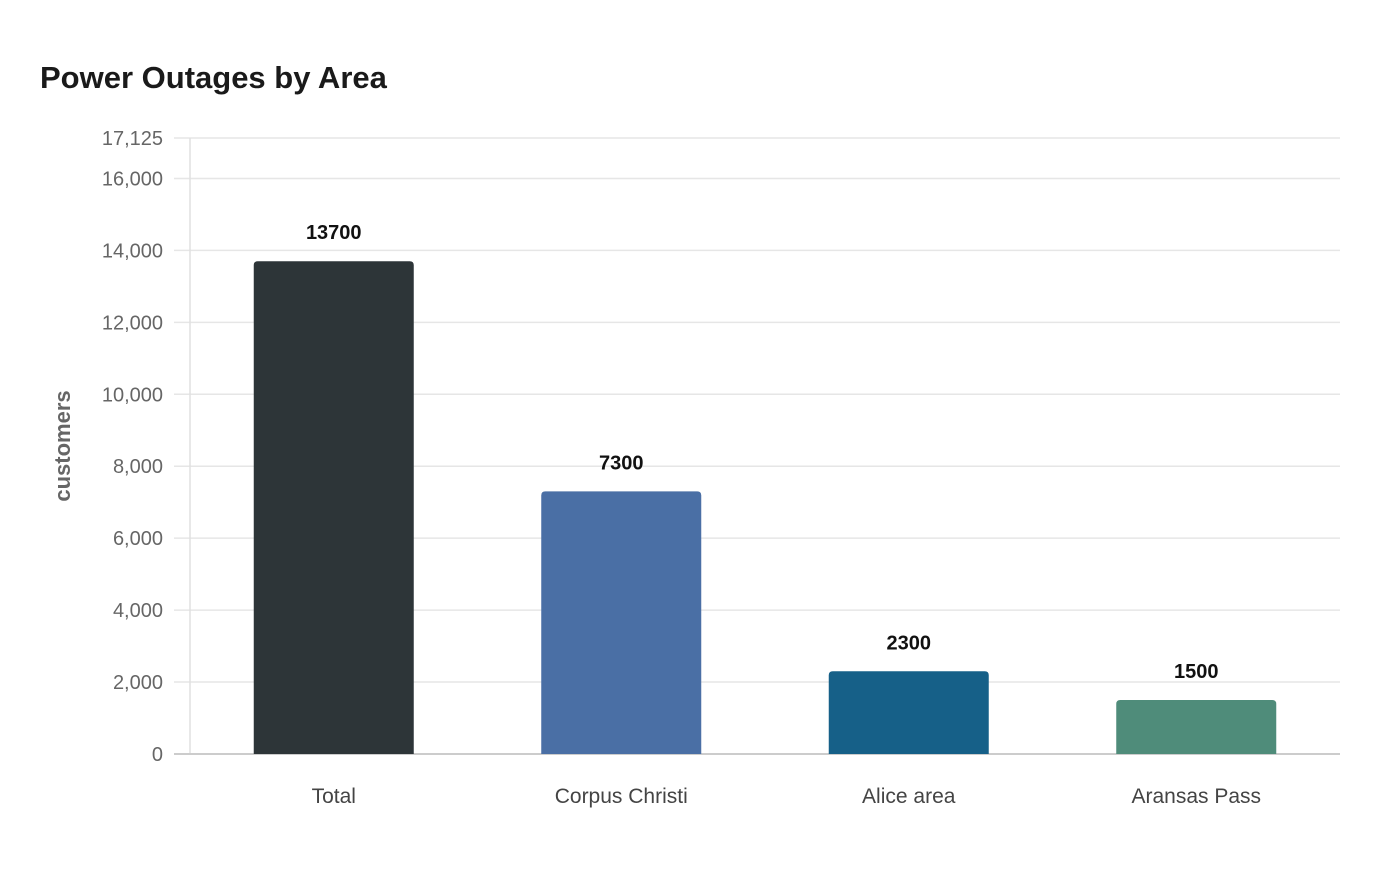 The image size is (1400, 880). Describe the element at coordinates (138, 683) in the screenshot. I see `y-tick-label: 2,000` at that location.